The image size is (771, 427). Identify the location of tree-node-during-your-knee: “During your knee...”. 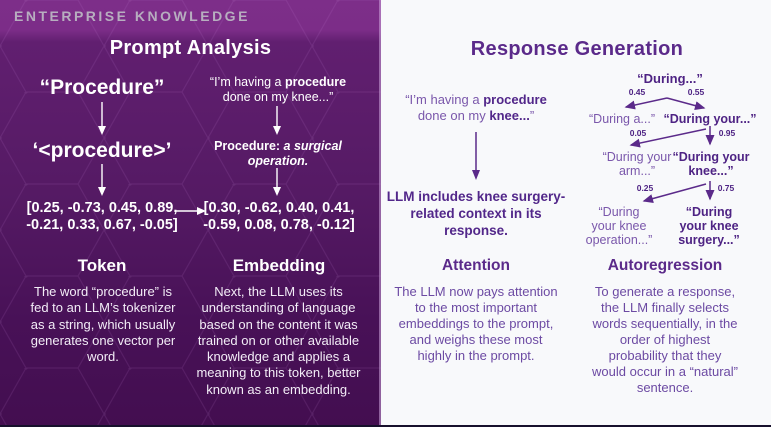
(711, 164).